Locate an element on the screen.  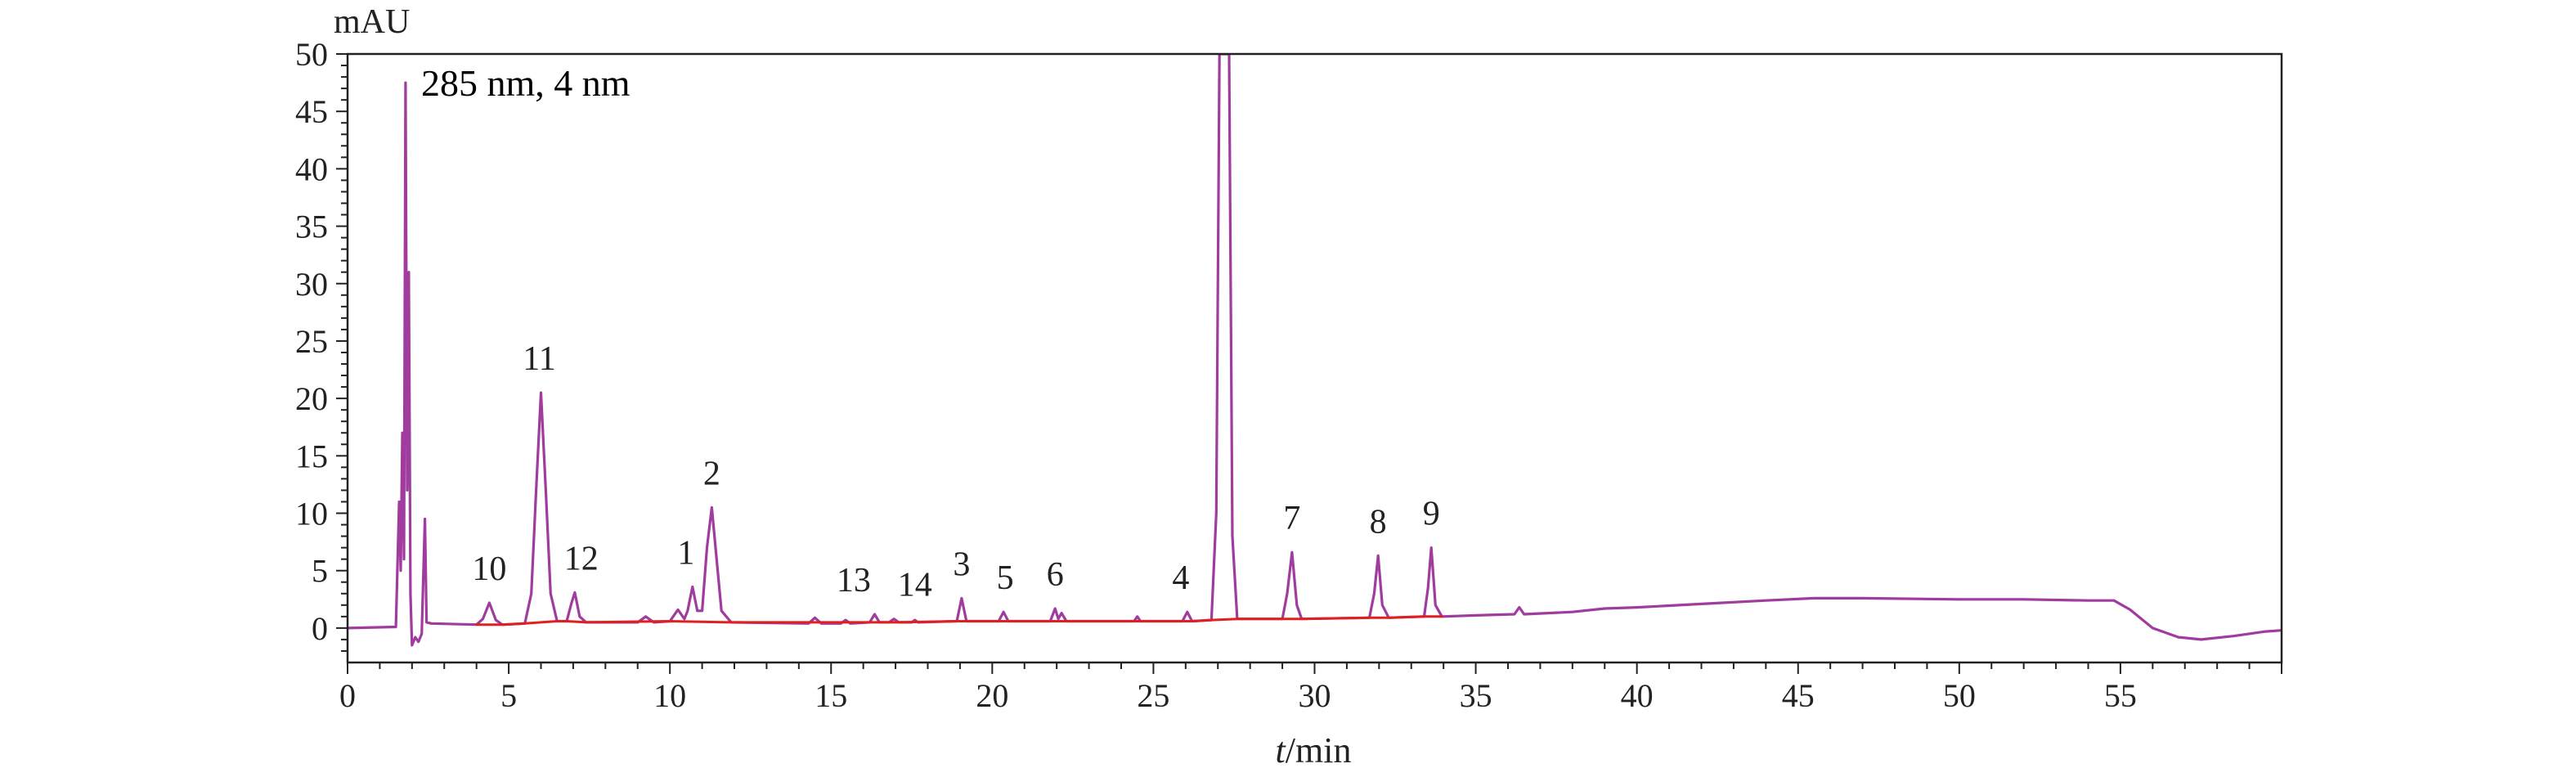
y-tick-label: 20 is located at coordinates (311, 398).